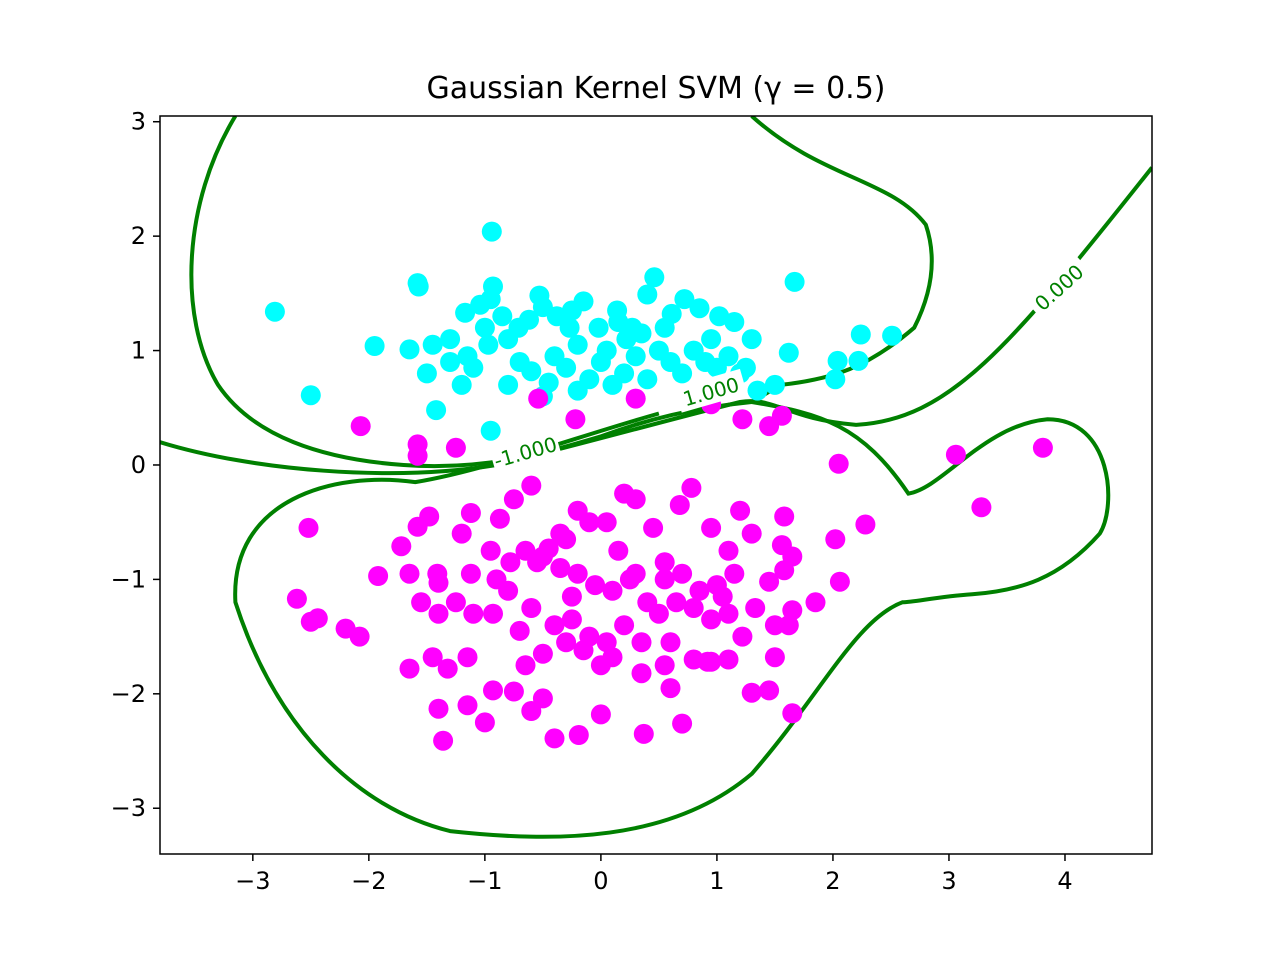  I want to click on y-tick-label-6: 3, so click(138, 122).